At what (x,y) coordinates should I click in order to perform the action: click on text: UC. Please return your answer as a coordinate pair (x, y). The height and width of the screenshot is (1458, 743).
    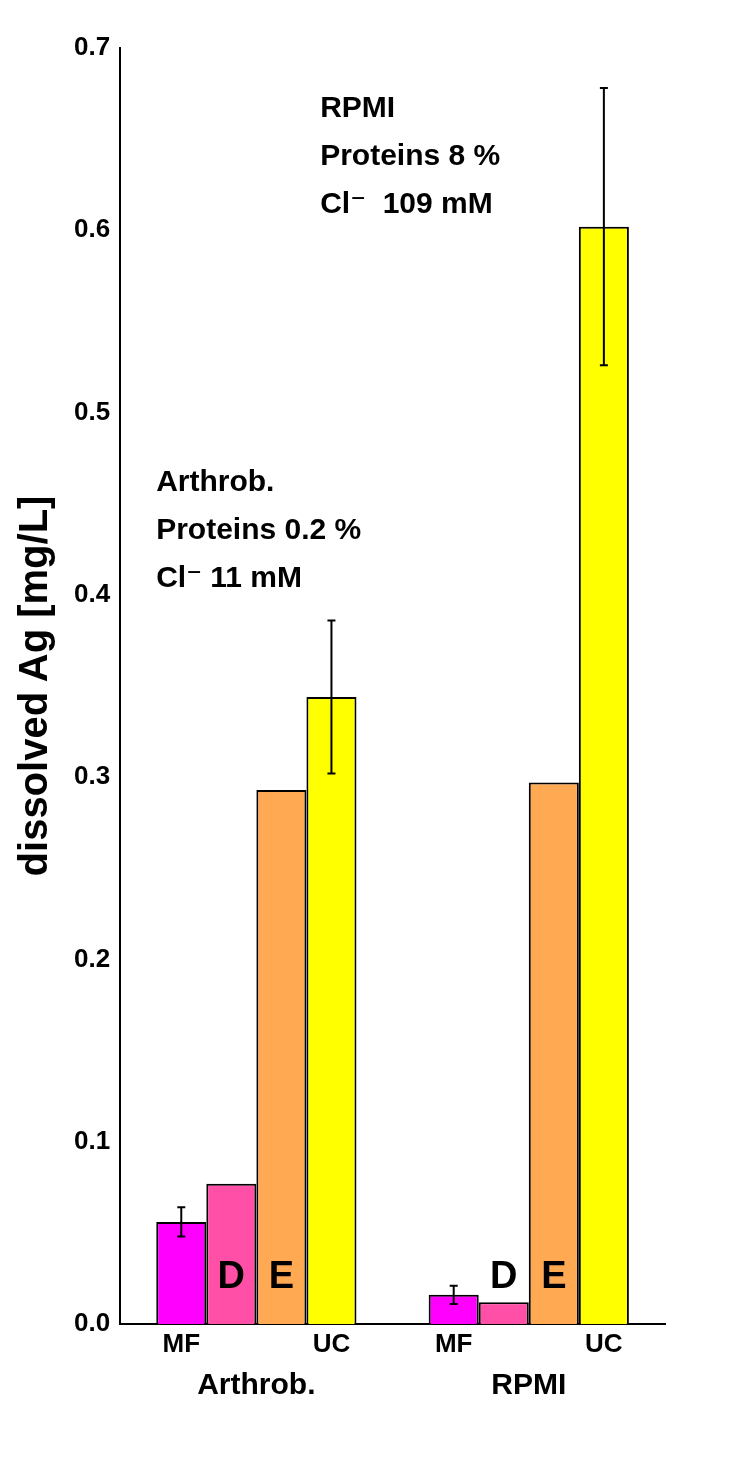
    Looking at the image, I should click on (604, 1343).